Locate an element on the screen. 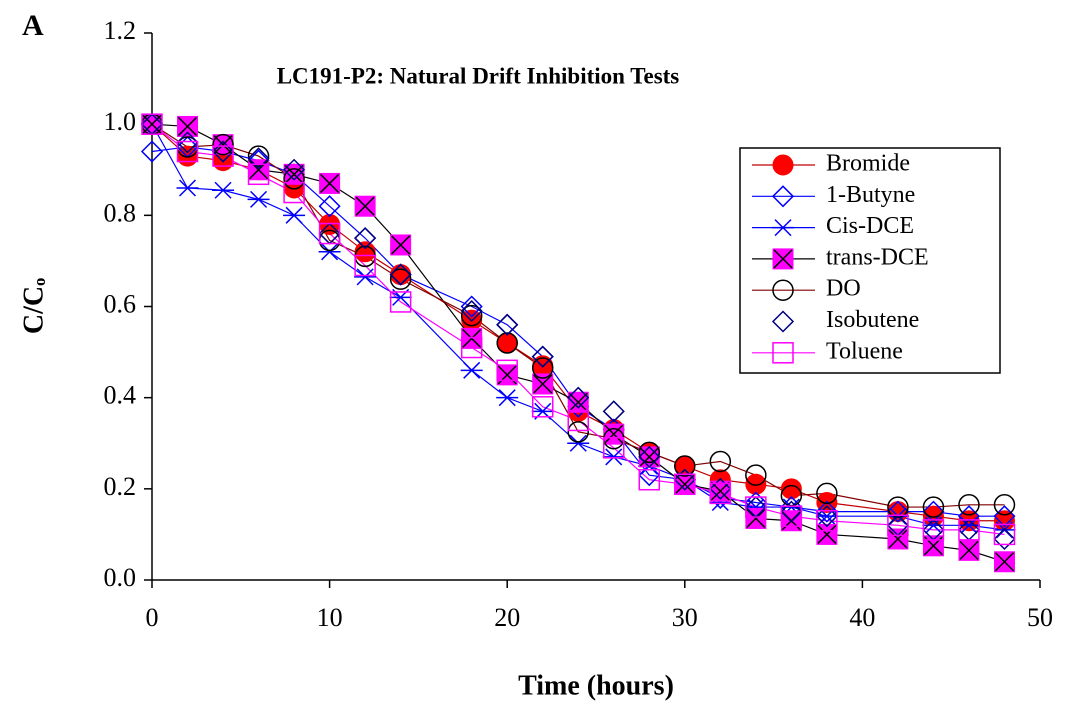 The width and height of the screenshot is (1065, 706). legend-label: 1-Butyne is located at coordinates (870, 195).